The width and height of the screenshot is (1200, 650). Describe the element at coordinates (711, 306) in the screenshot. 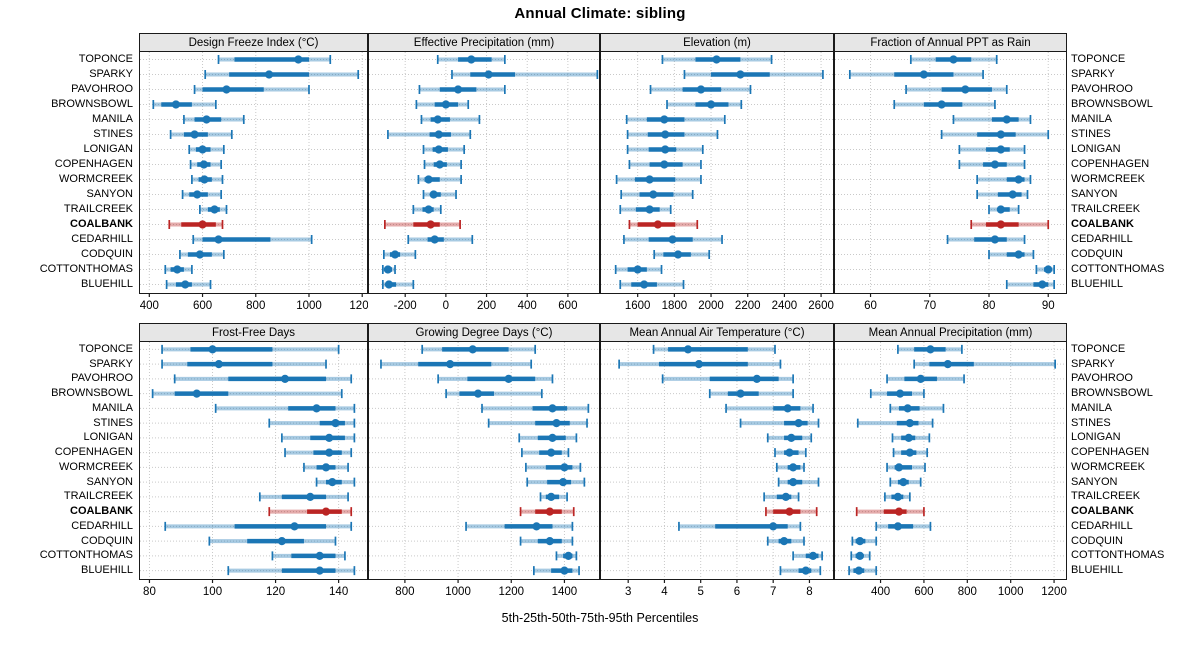

I see `axis-tick-label: 2000` at that location.